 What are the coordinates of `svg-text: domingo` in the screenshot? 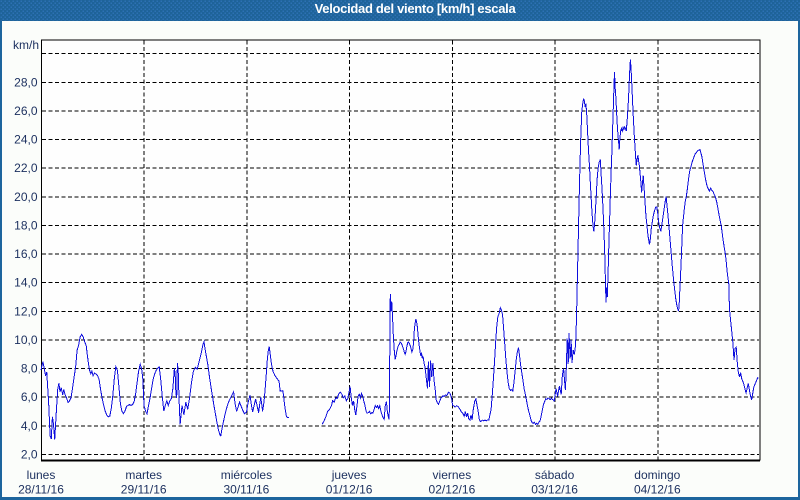 It's located at (657, 475).